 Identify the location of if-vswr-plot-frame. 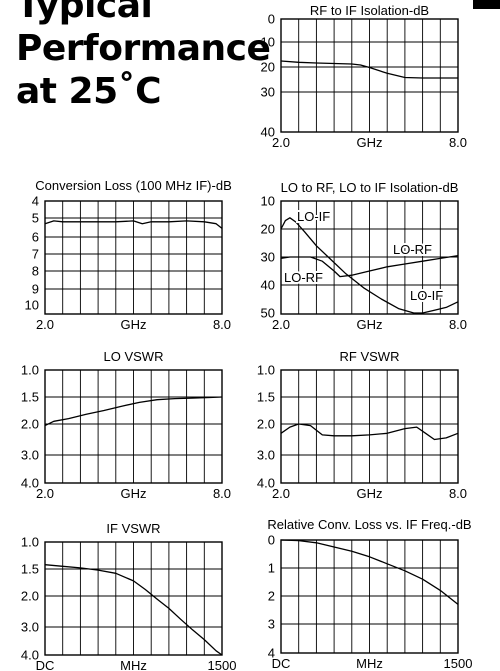
(133, 598).